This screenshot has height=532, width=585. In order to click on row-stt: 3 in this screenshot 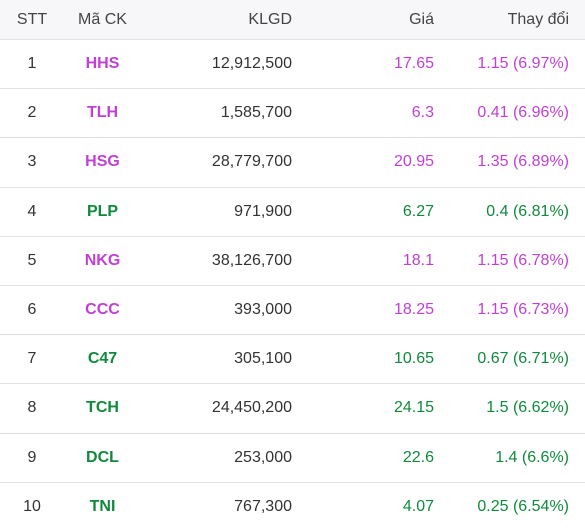, I will do `click(32, 162)`.